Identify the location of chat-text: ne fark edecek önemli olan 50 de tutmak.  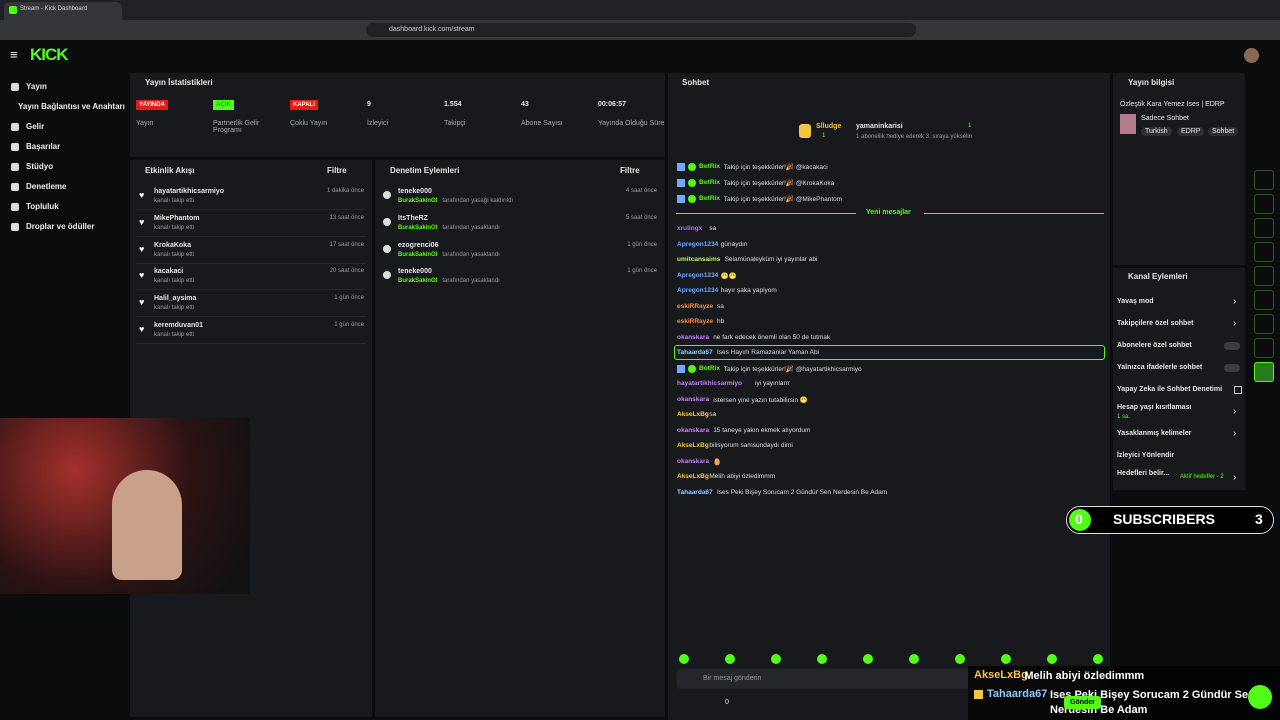
(772, 337).